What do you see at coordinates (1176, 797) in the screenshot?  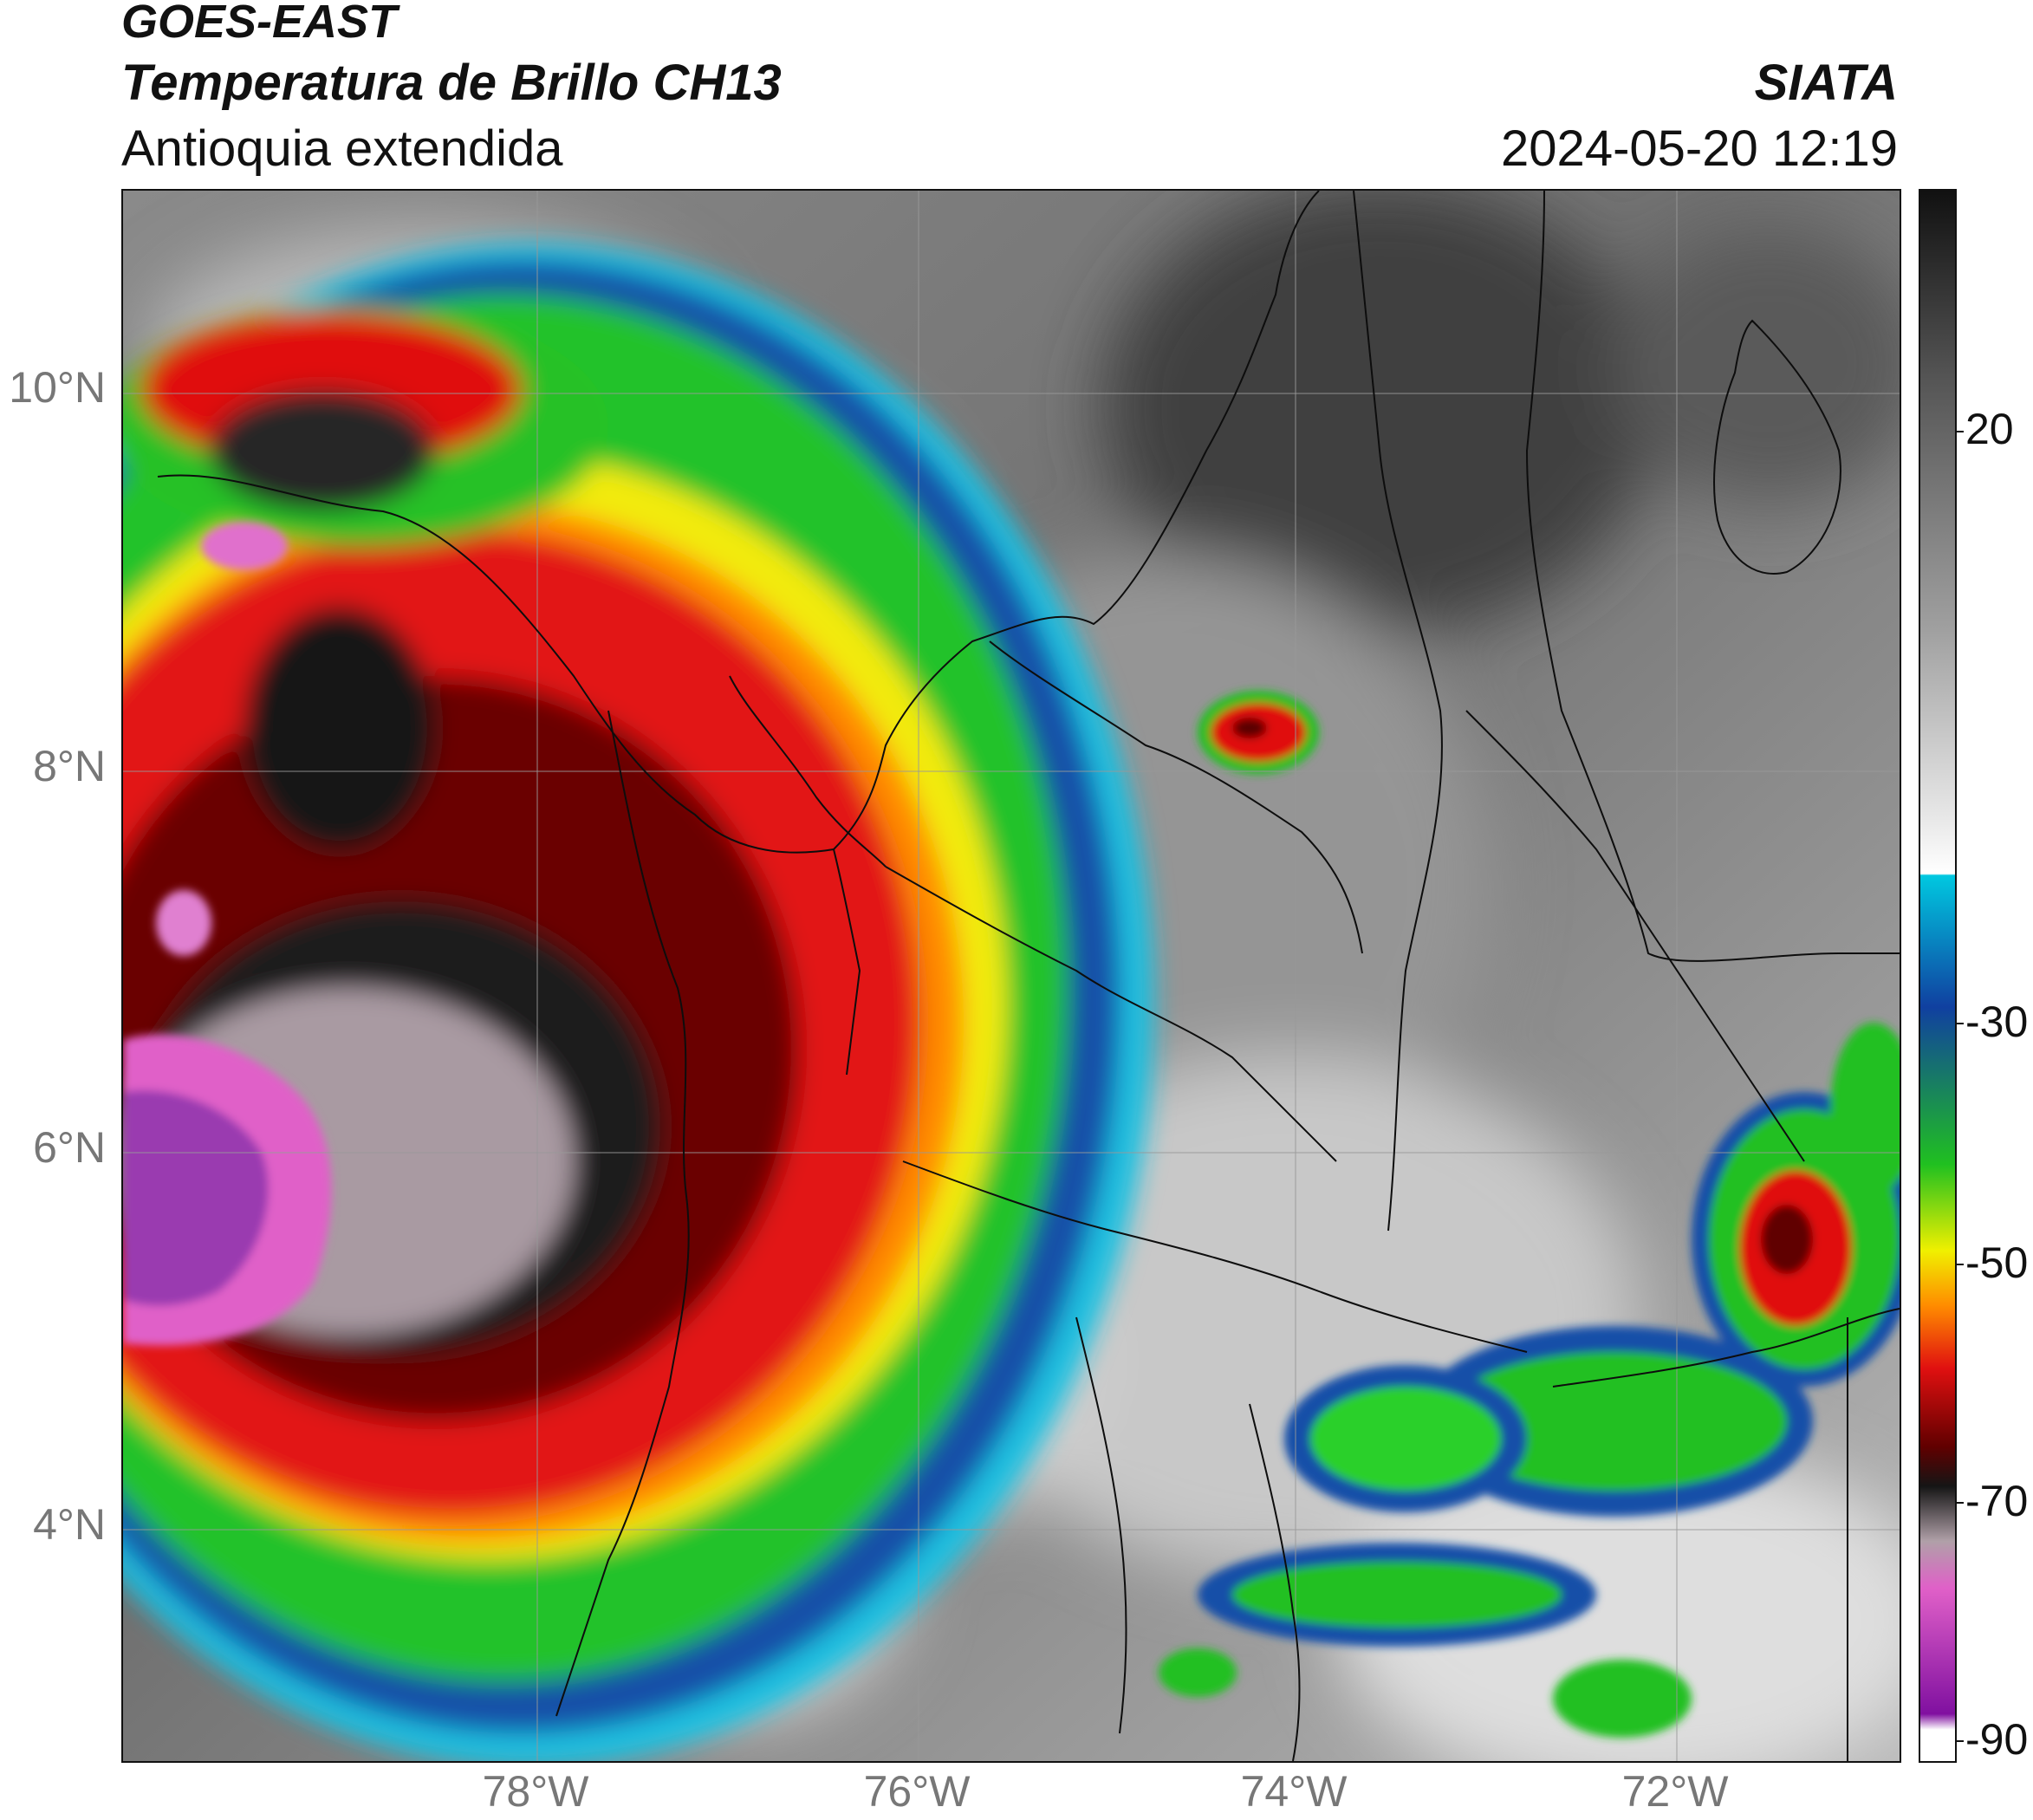 I see `department-border-a` at bounding box center [1176, 797].